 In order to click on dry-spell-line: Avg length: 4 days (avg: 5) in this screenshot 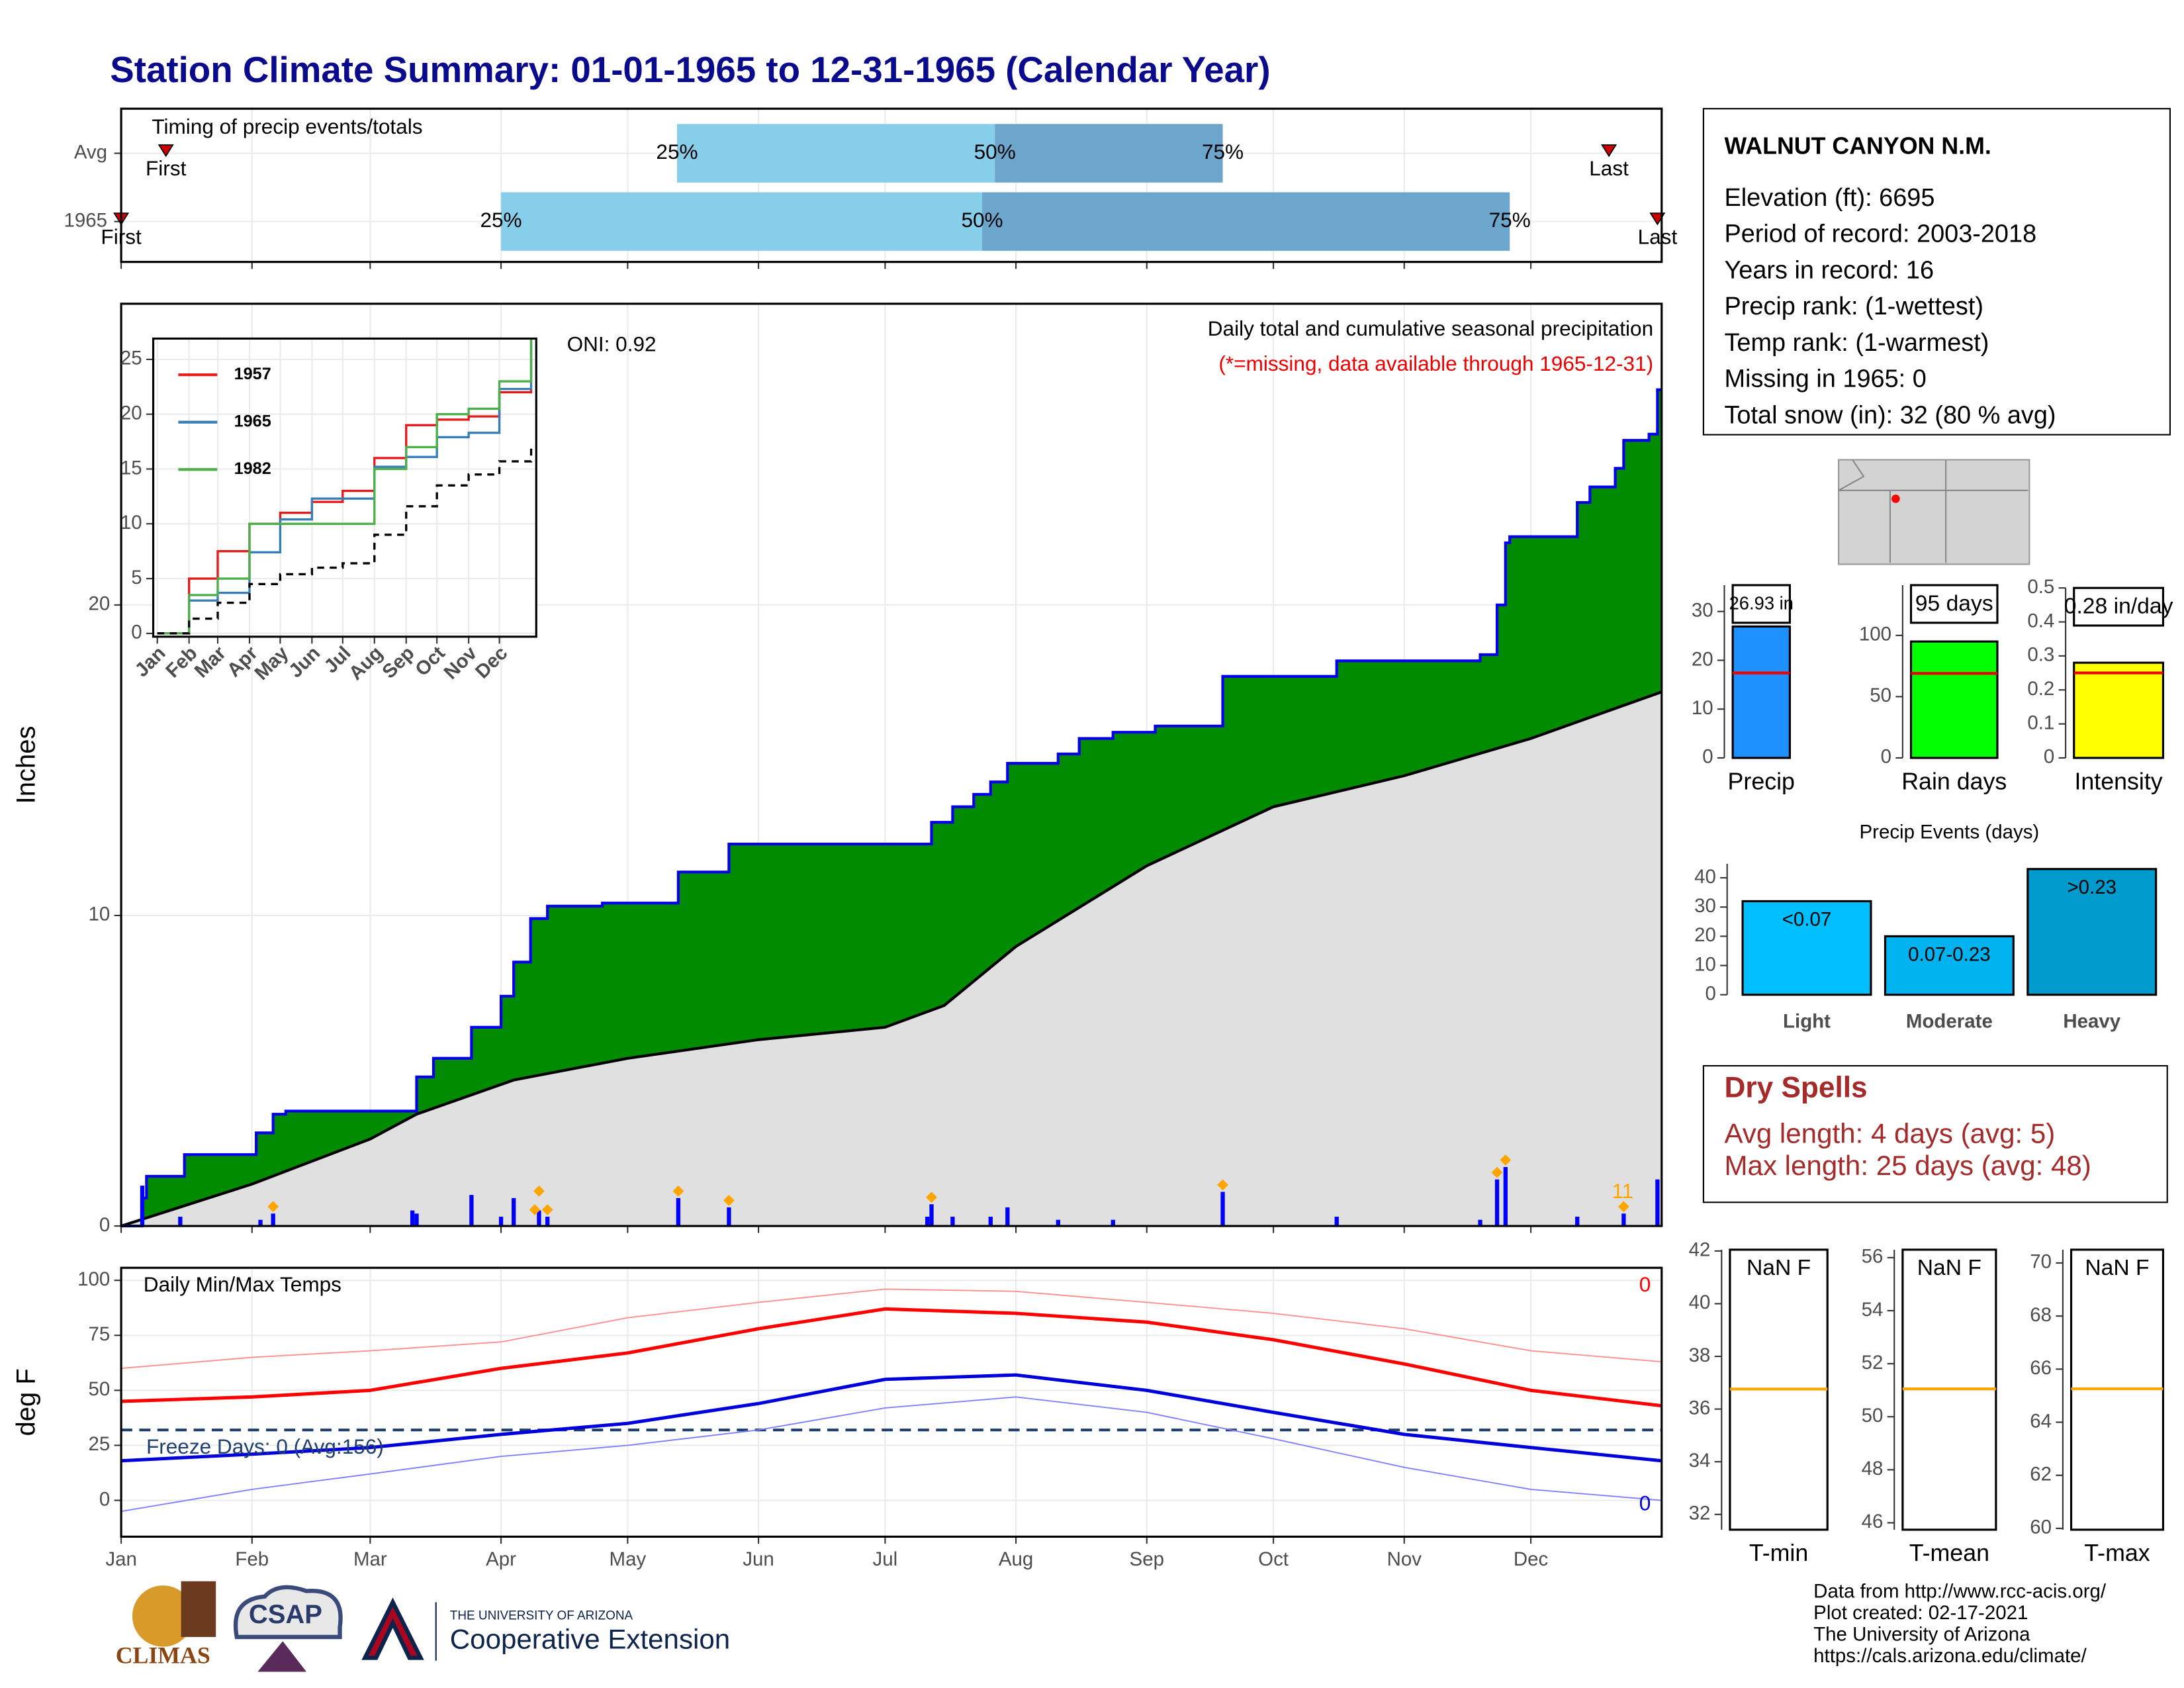, I will do `click(1889, 1133)`.